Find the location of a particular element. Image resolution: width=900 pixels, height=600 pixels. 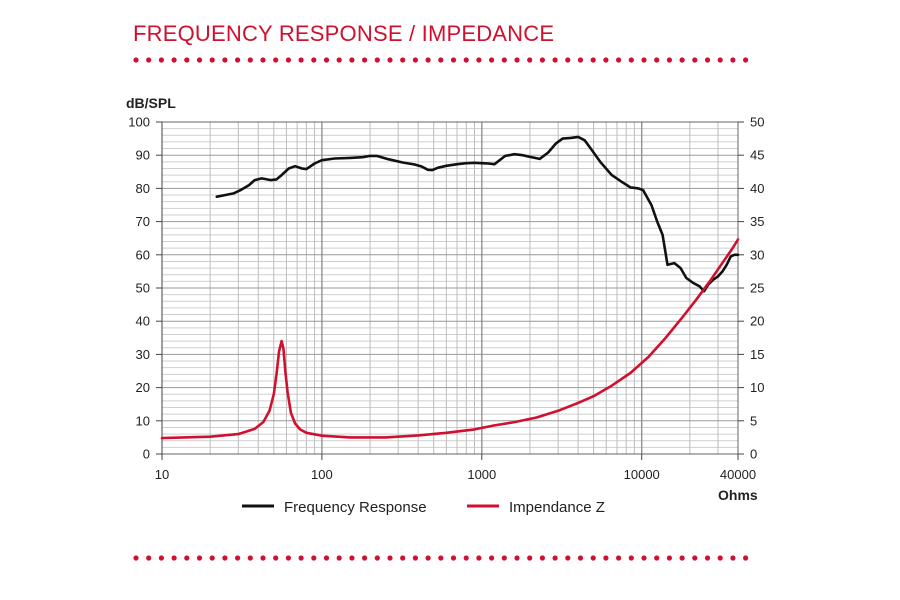

x-tick-label: 10 is located at coordinates (162, 474).